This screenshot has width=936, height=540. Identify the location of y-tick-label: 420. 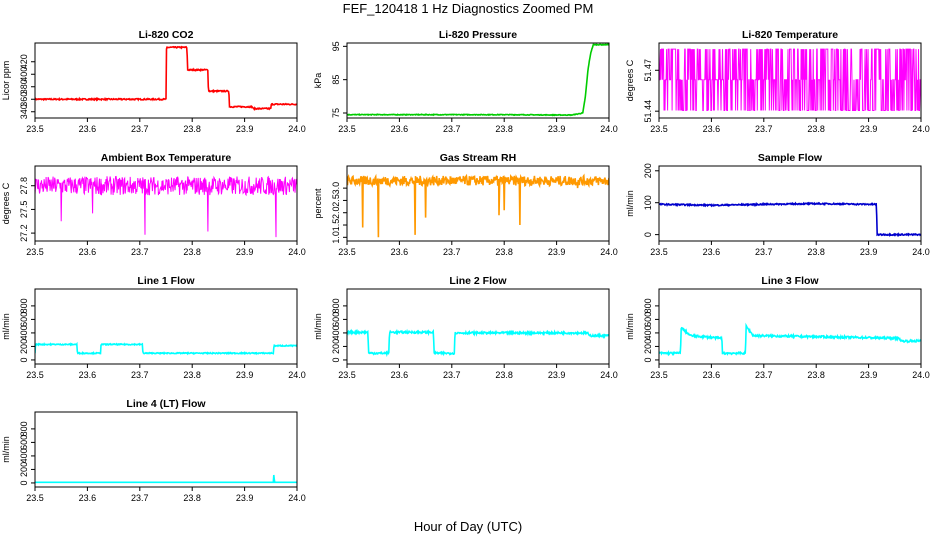
(24, 61).